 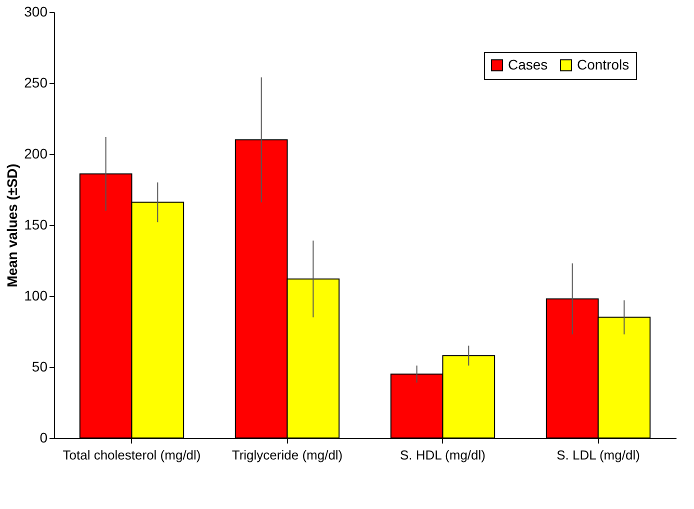 What do you see at coordinates (598, 455) in the screenshot?
I see `x-tick-label: S. LDL (mg/dl)` at bounding box center [598, 455].